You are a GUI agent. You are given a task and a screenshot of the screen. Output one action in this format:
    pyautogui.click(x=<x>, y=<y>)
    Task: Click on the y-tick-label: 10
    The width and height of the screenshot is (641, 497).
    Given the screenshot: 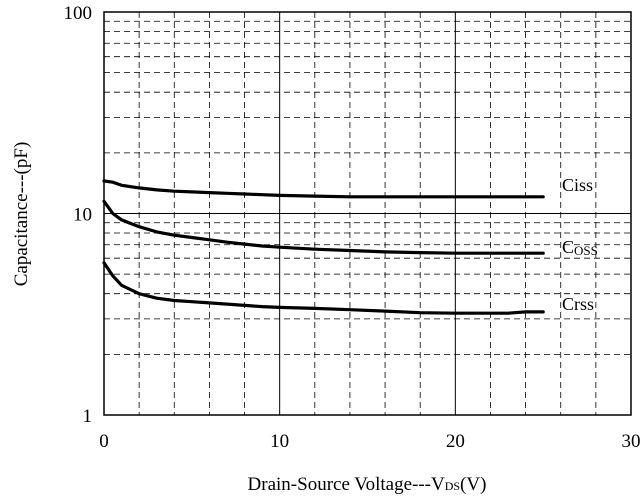 What is the action you would take?
    pyautogui.click(x=82, y=215)
    